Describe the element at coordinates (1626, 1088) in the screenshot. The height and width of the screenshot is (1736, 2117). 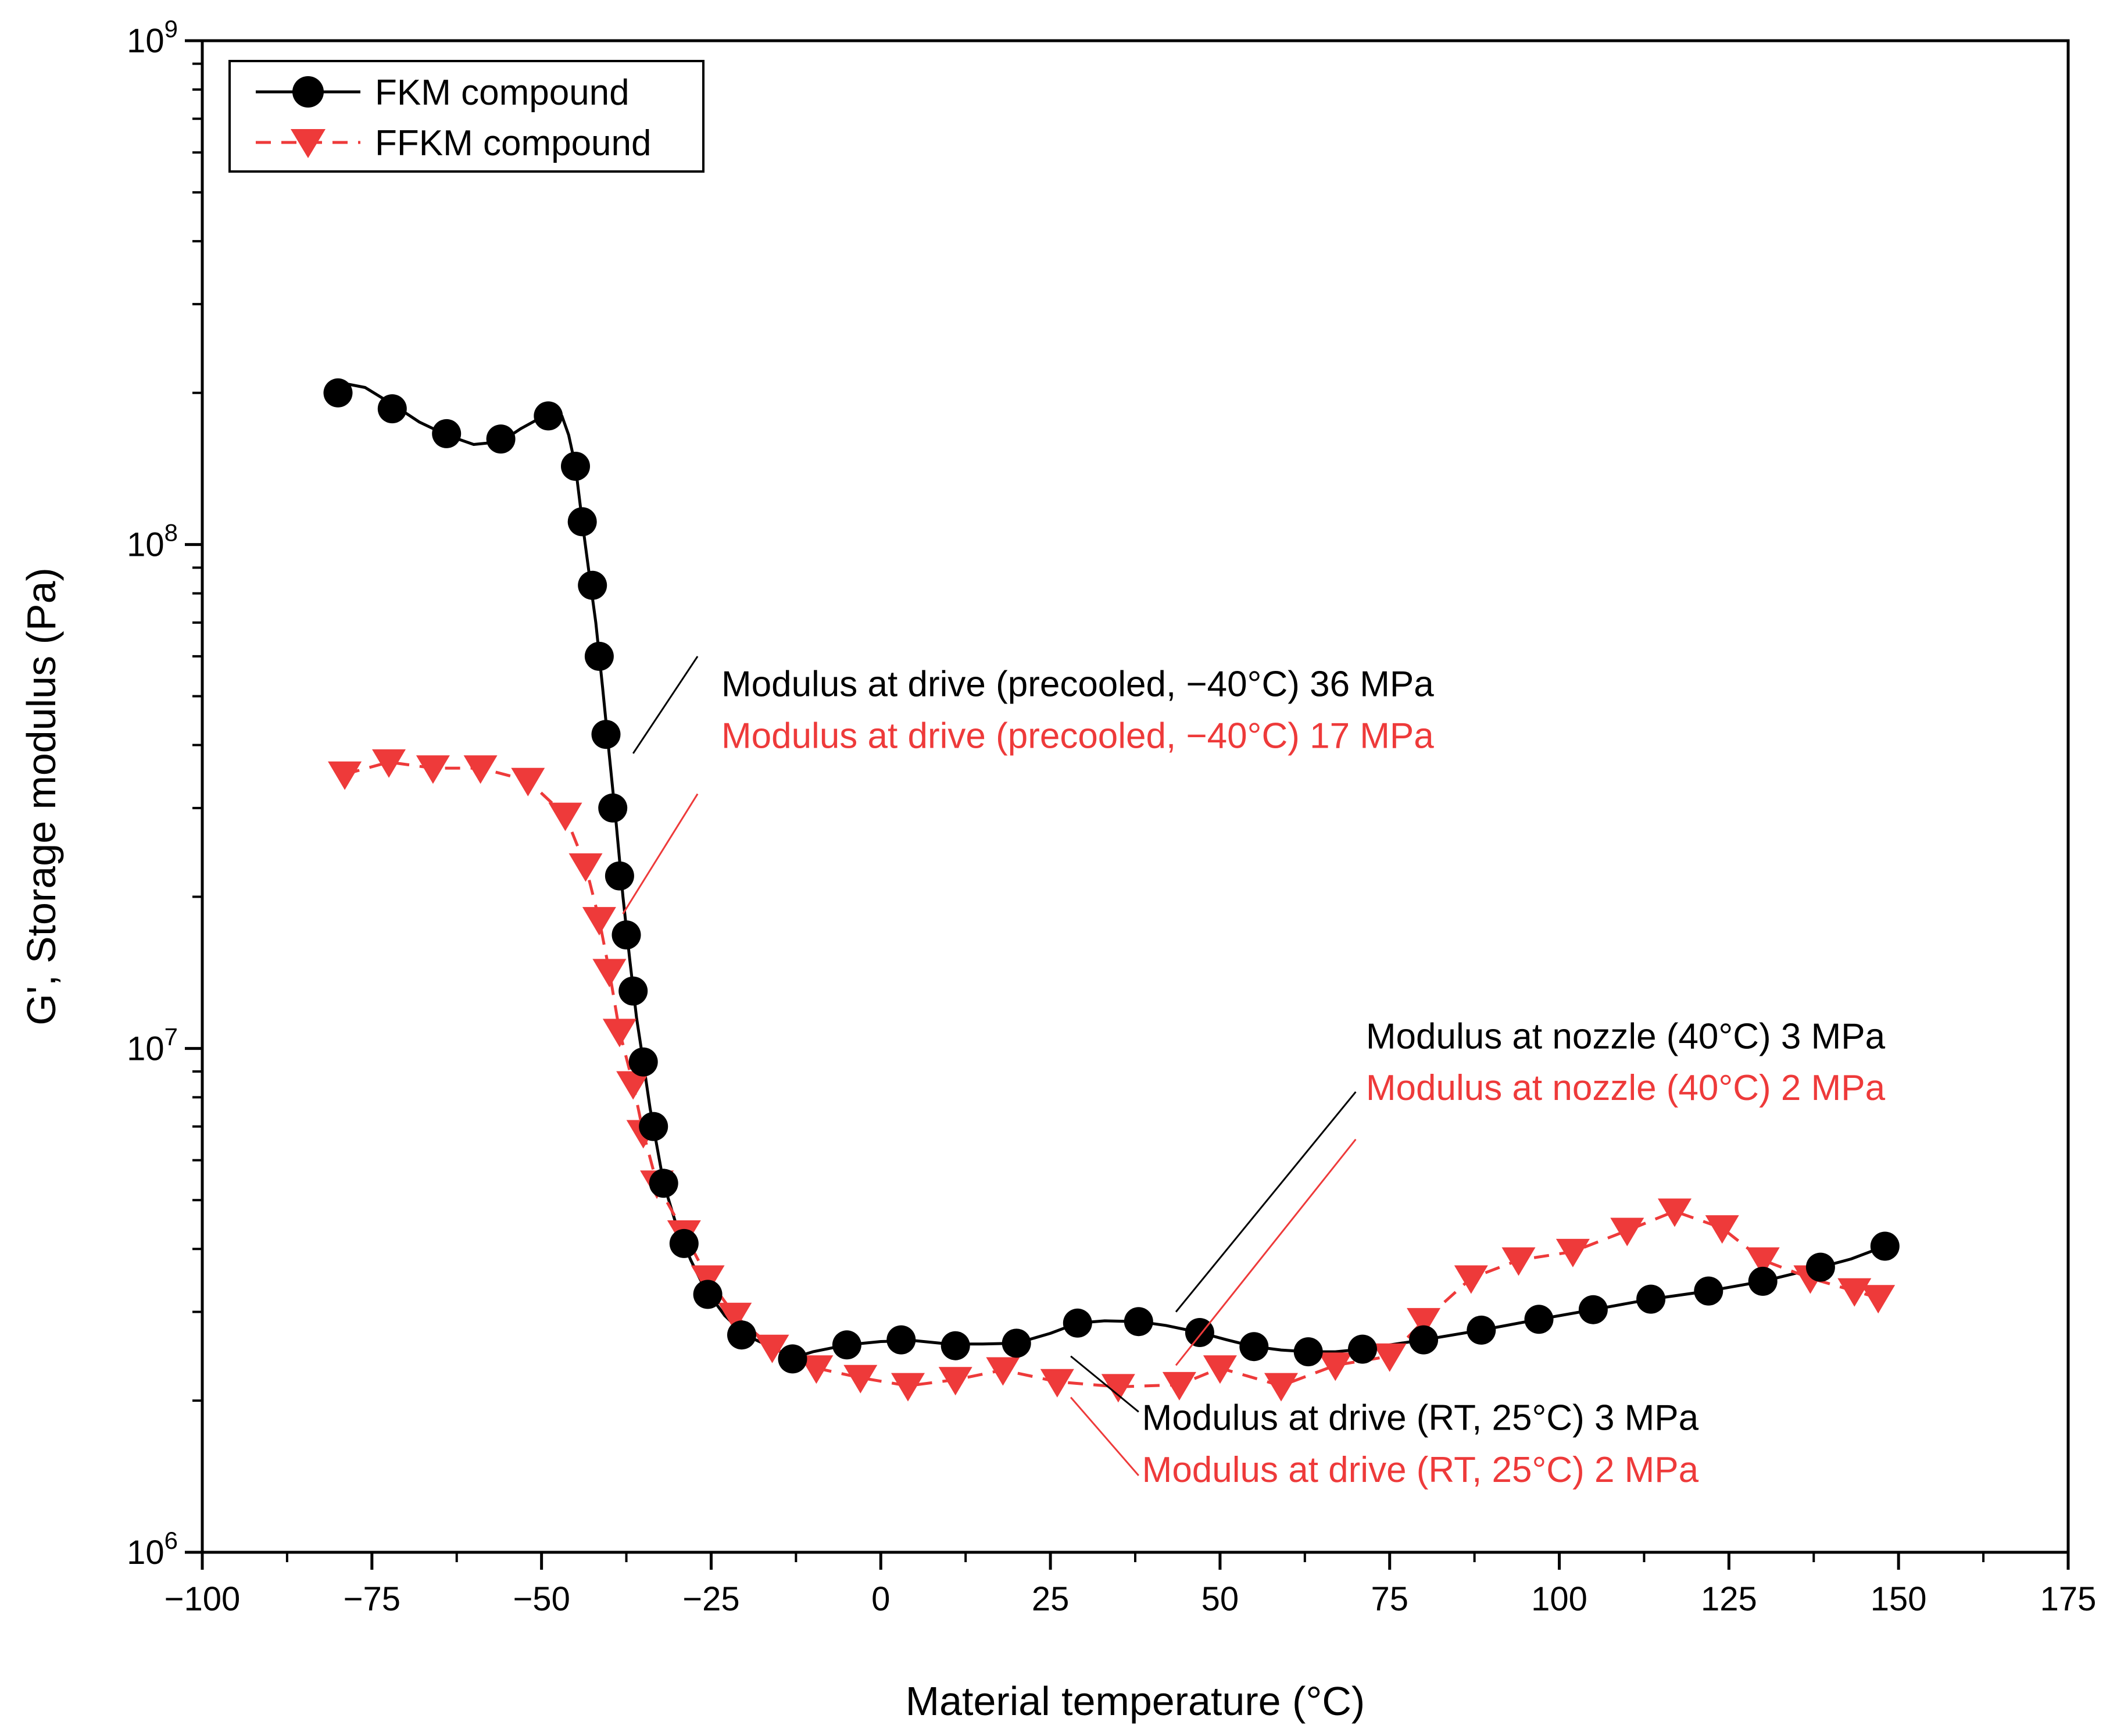
I see `annotation-label: Modulus at nozzle (40°C) 2 MPa` at that location.